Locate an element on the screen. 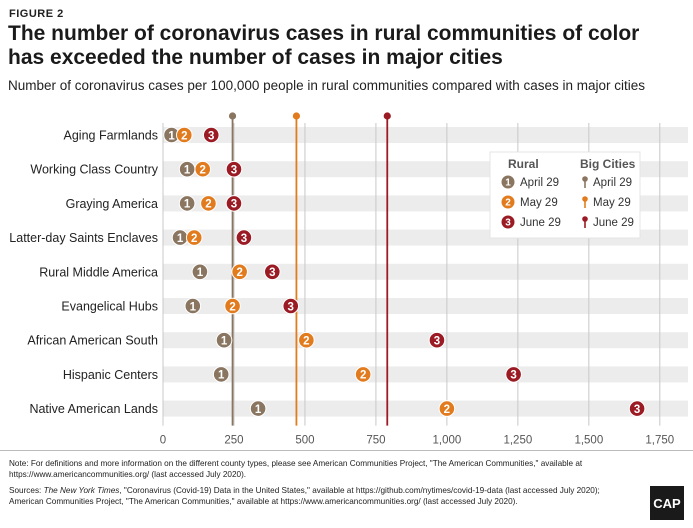 Image resolution: width=693 pixels, height=528 pixels. x-tick-label: 1,500 is located at coordinates (588, 441).